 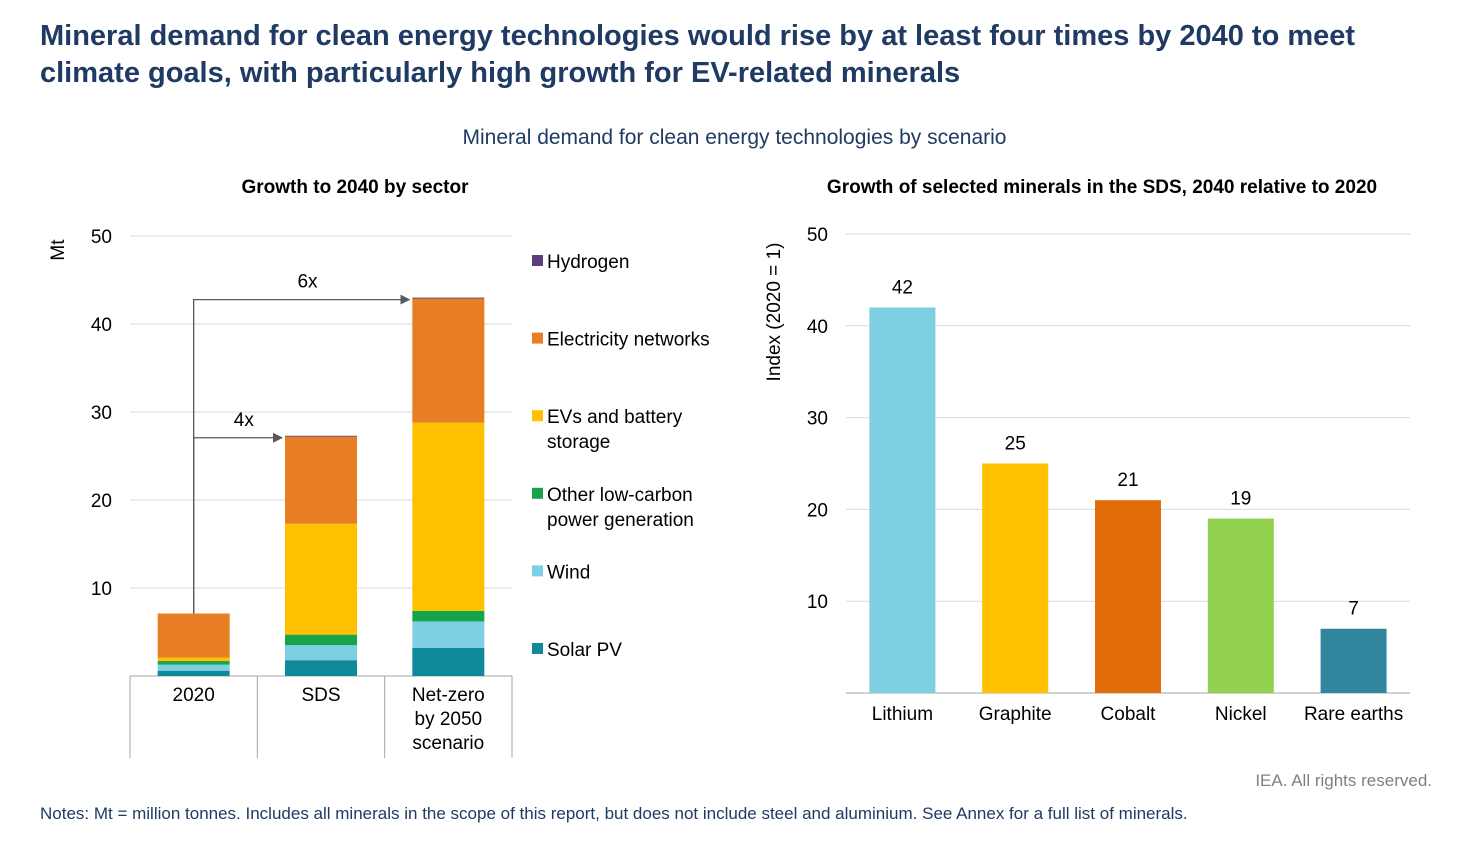 What do you see at coordinates (1240, 499) in the screenshot?
I see `mineral-data-label: 19` at bounding box center [1240, 499].